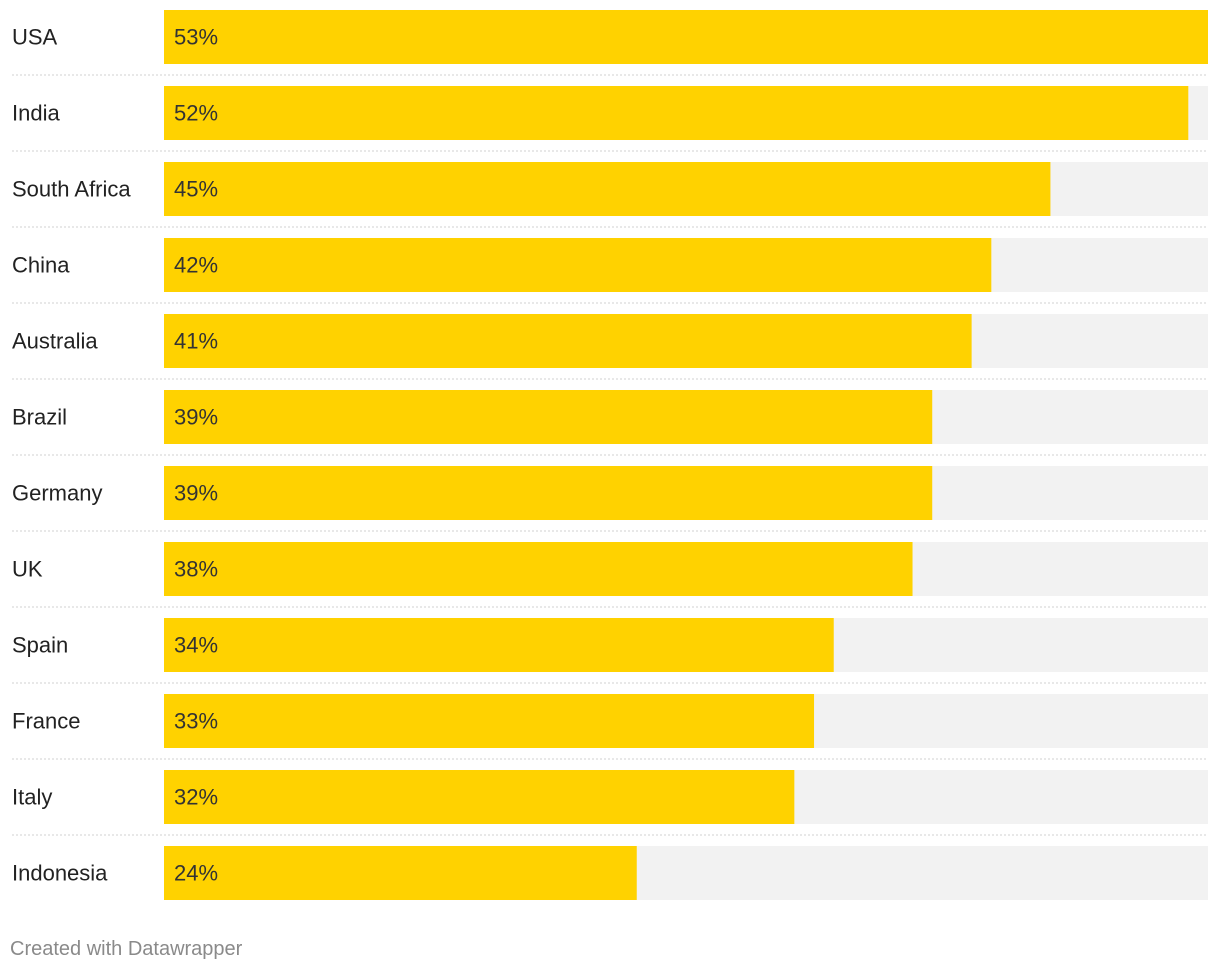 This screenshot has height=976, width=1220. What do you see at coordinates (607, 189) in the screenshot?
I see `bar-south-africa` at bounding box center [607, 189].